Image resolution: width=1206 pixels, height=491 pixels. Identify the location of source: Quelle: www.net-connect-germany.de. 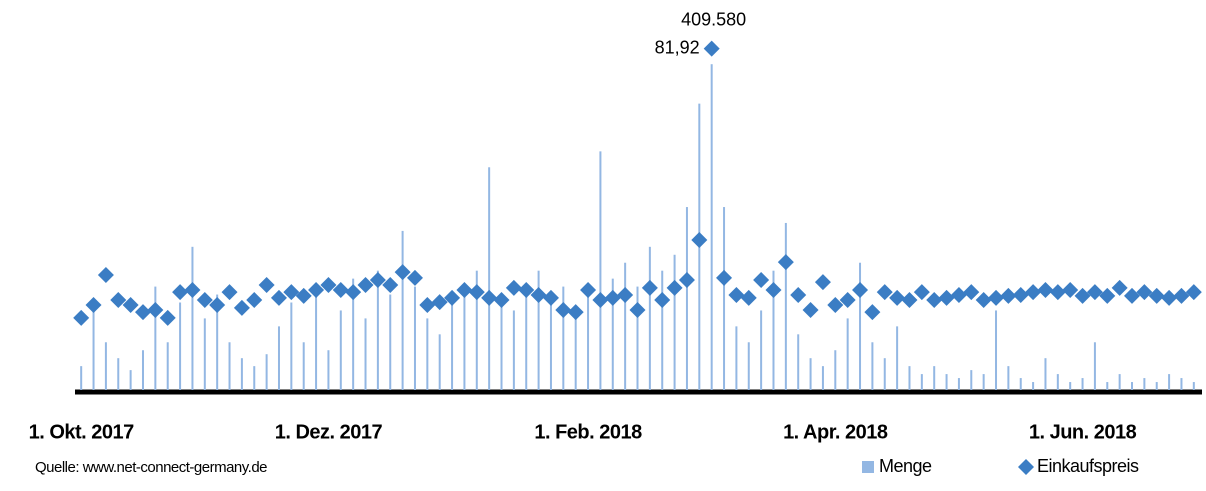
(151, 467).